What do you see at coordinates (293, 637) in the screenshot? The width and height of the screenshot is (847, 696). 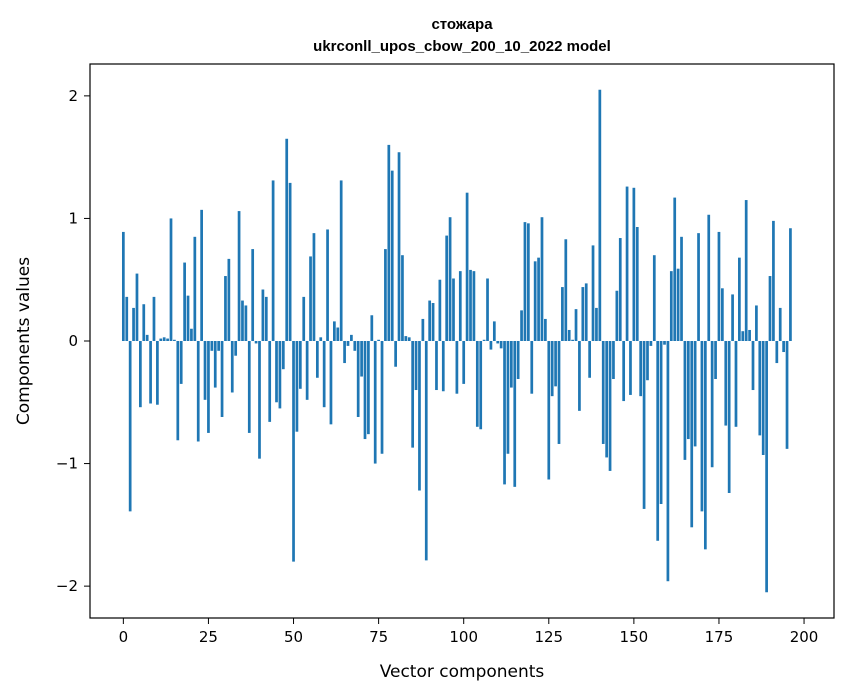 I see `x-tick-label: 50` at bounding box center [293, 637].